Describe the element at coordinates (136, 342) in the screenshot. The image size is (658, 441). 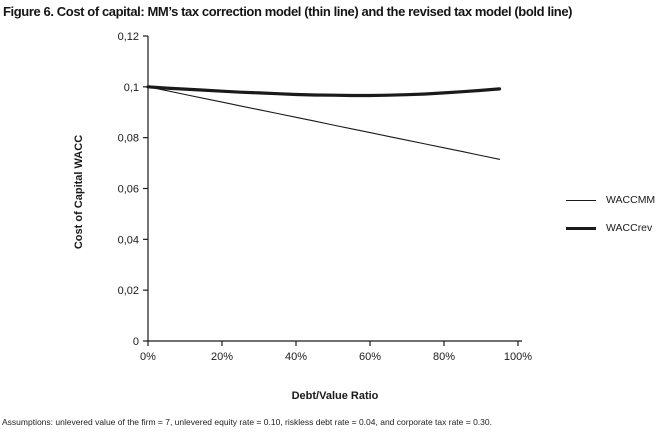
I see `y-tick-label: 0` at that location.